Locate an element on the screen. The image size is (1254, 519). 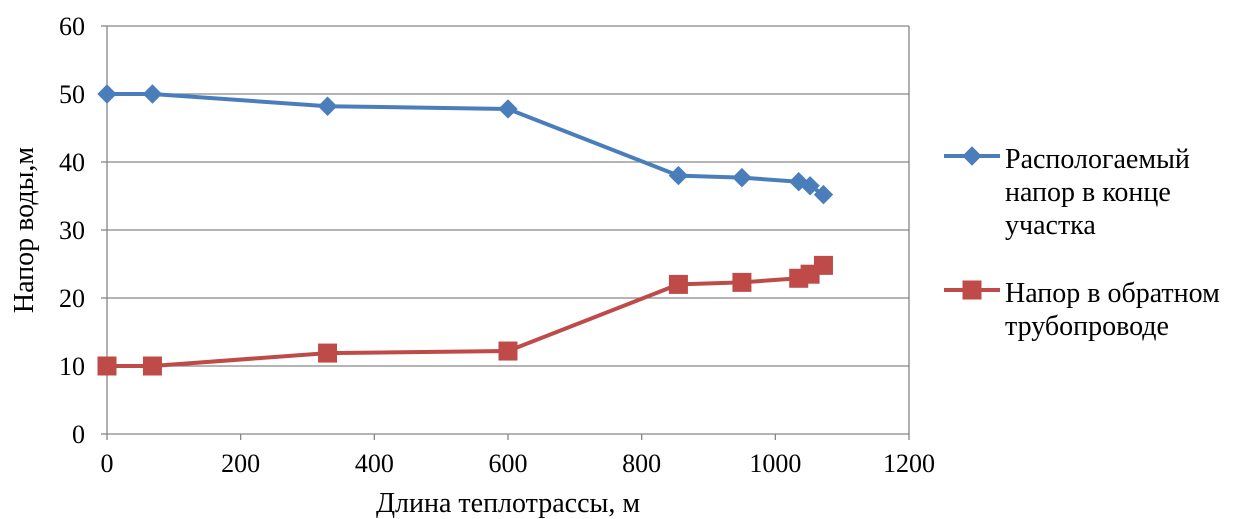
x-tick-label: 400 is located at coordinates (374, 463).